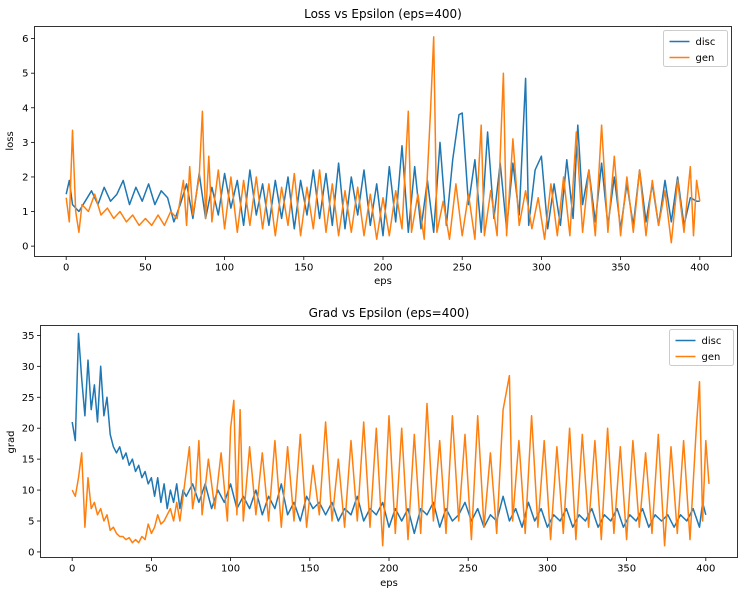  What do you see at coordinates (389, 313) in the screenshot?
I see `chart-title: Grad vs Epsilon (eps=400)` at bounding box center [389, 313].